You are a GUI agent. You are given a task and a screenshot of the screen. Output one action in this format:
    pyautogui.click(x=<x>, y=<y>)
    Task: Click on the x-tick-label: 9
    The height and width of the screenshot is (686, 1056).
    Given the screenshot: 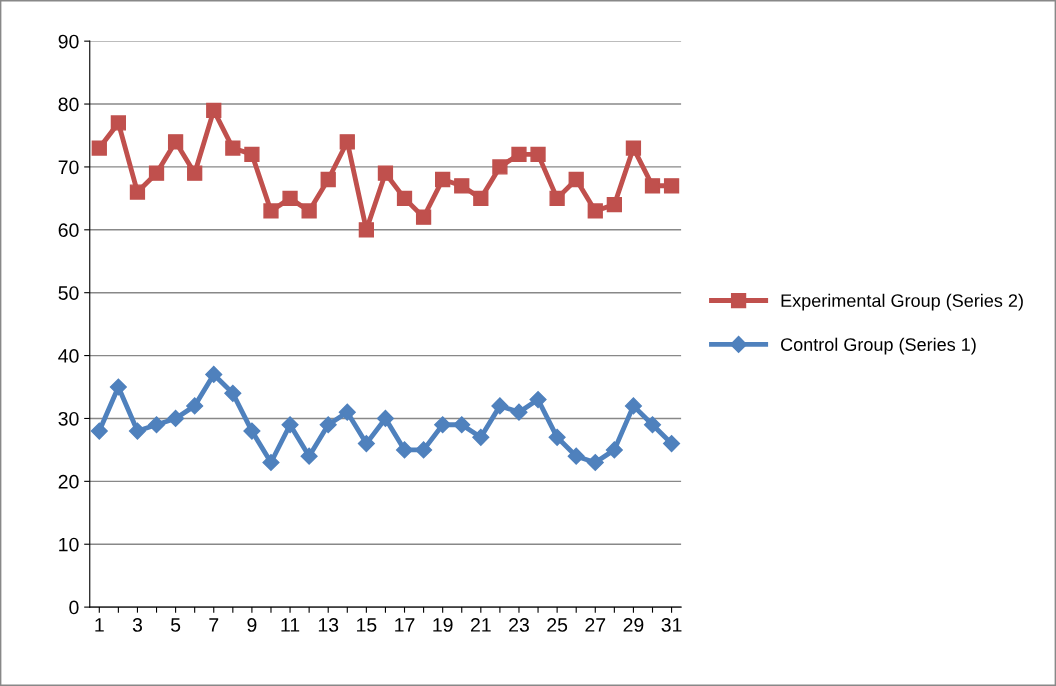 What is the action you would take?
    pyautogui.click(x=252, y=625)
    